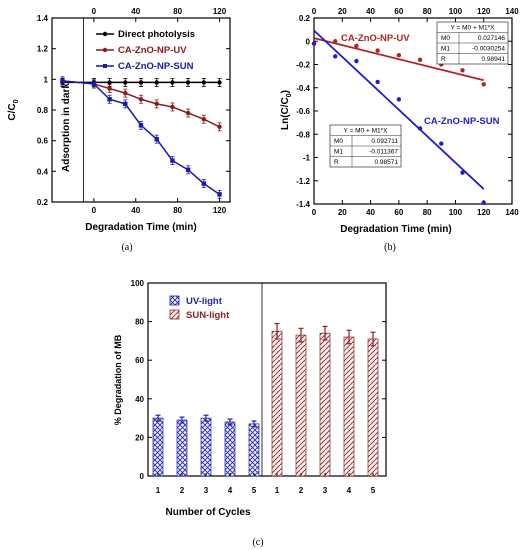  I want to click on y-tick-label: 1.2, so click(43, 49).